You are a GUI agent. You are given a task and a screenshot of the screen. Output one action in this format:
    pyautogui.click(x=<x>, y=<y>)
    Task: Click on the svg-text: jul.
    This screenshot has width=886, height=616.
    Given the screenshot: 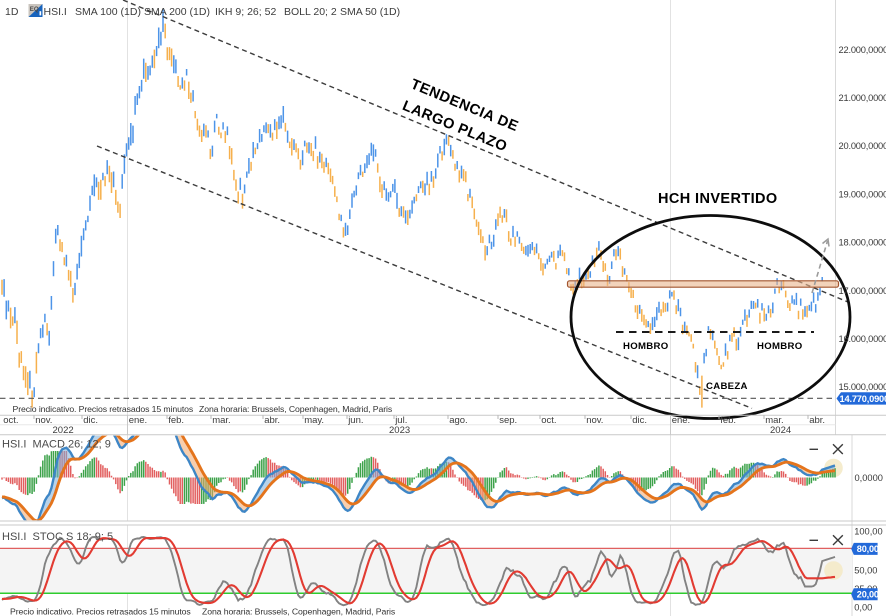 What is the action you would take?
    pyautogui.click(x=400, y=420)
    